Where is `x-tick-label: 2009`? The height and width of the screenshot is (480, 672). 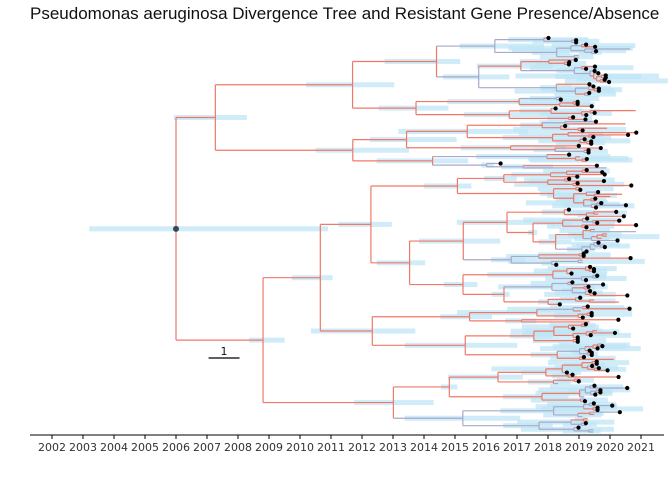
x-tick-label: 2009 is located at coordinates (269, 447).